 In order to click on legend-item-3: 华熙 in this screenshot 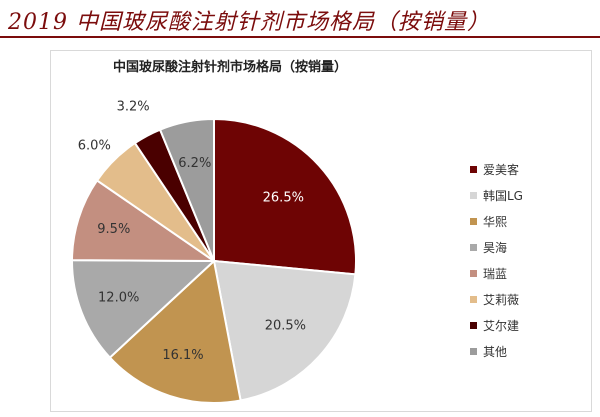, I will do `click(496, 221)`.